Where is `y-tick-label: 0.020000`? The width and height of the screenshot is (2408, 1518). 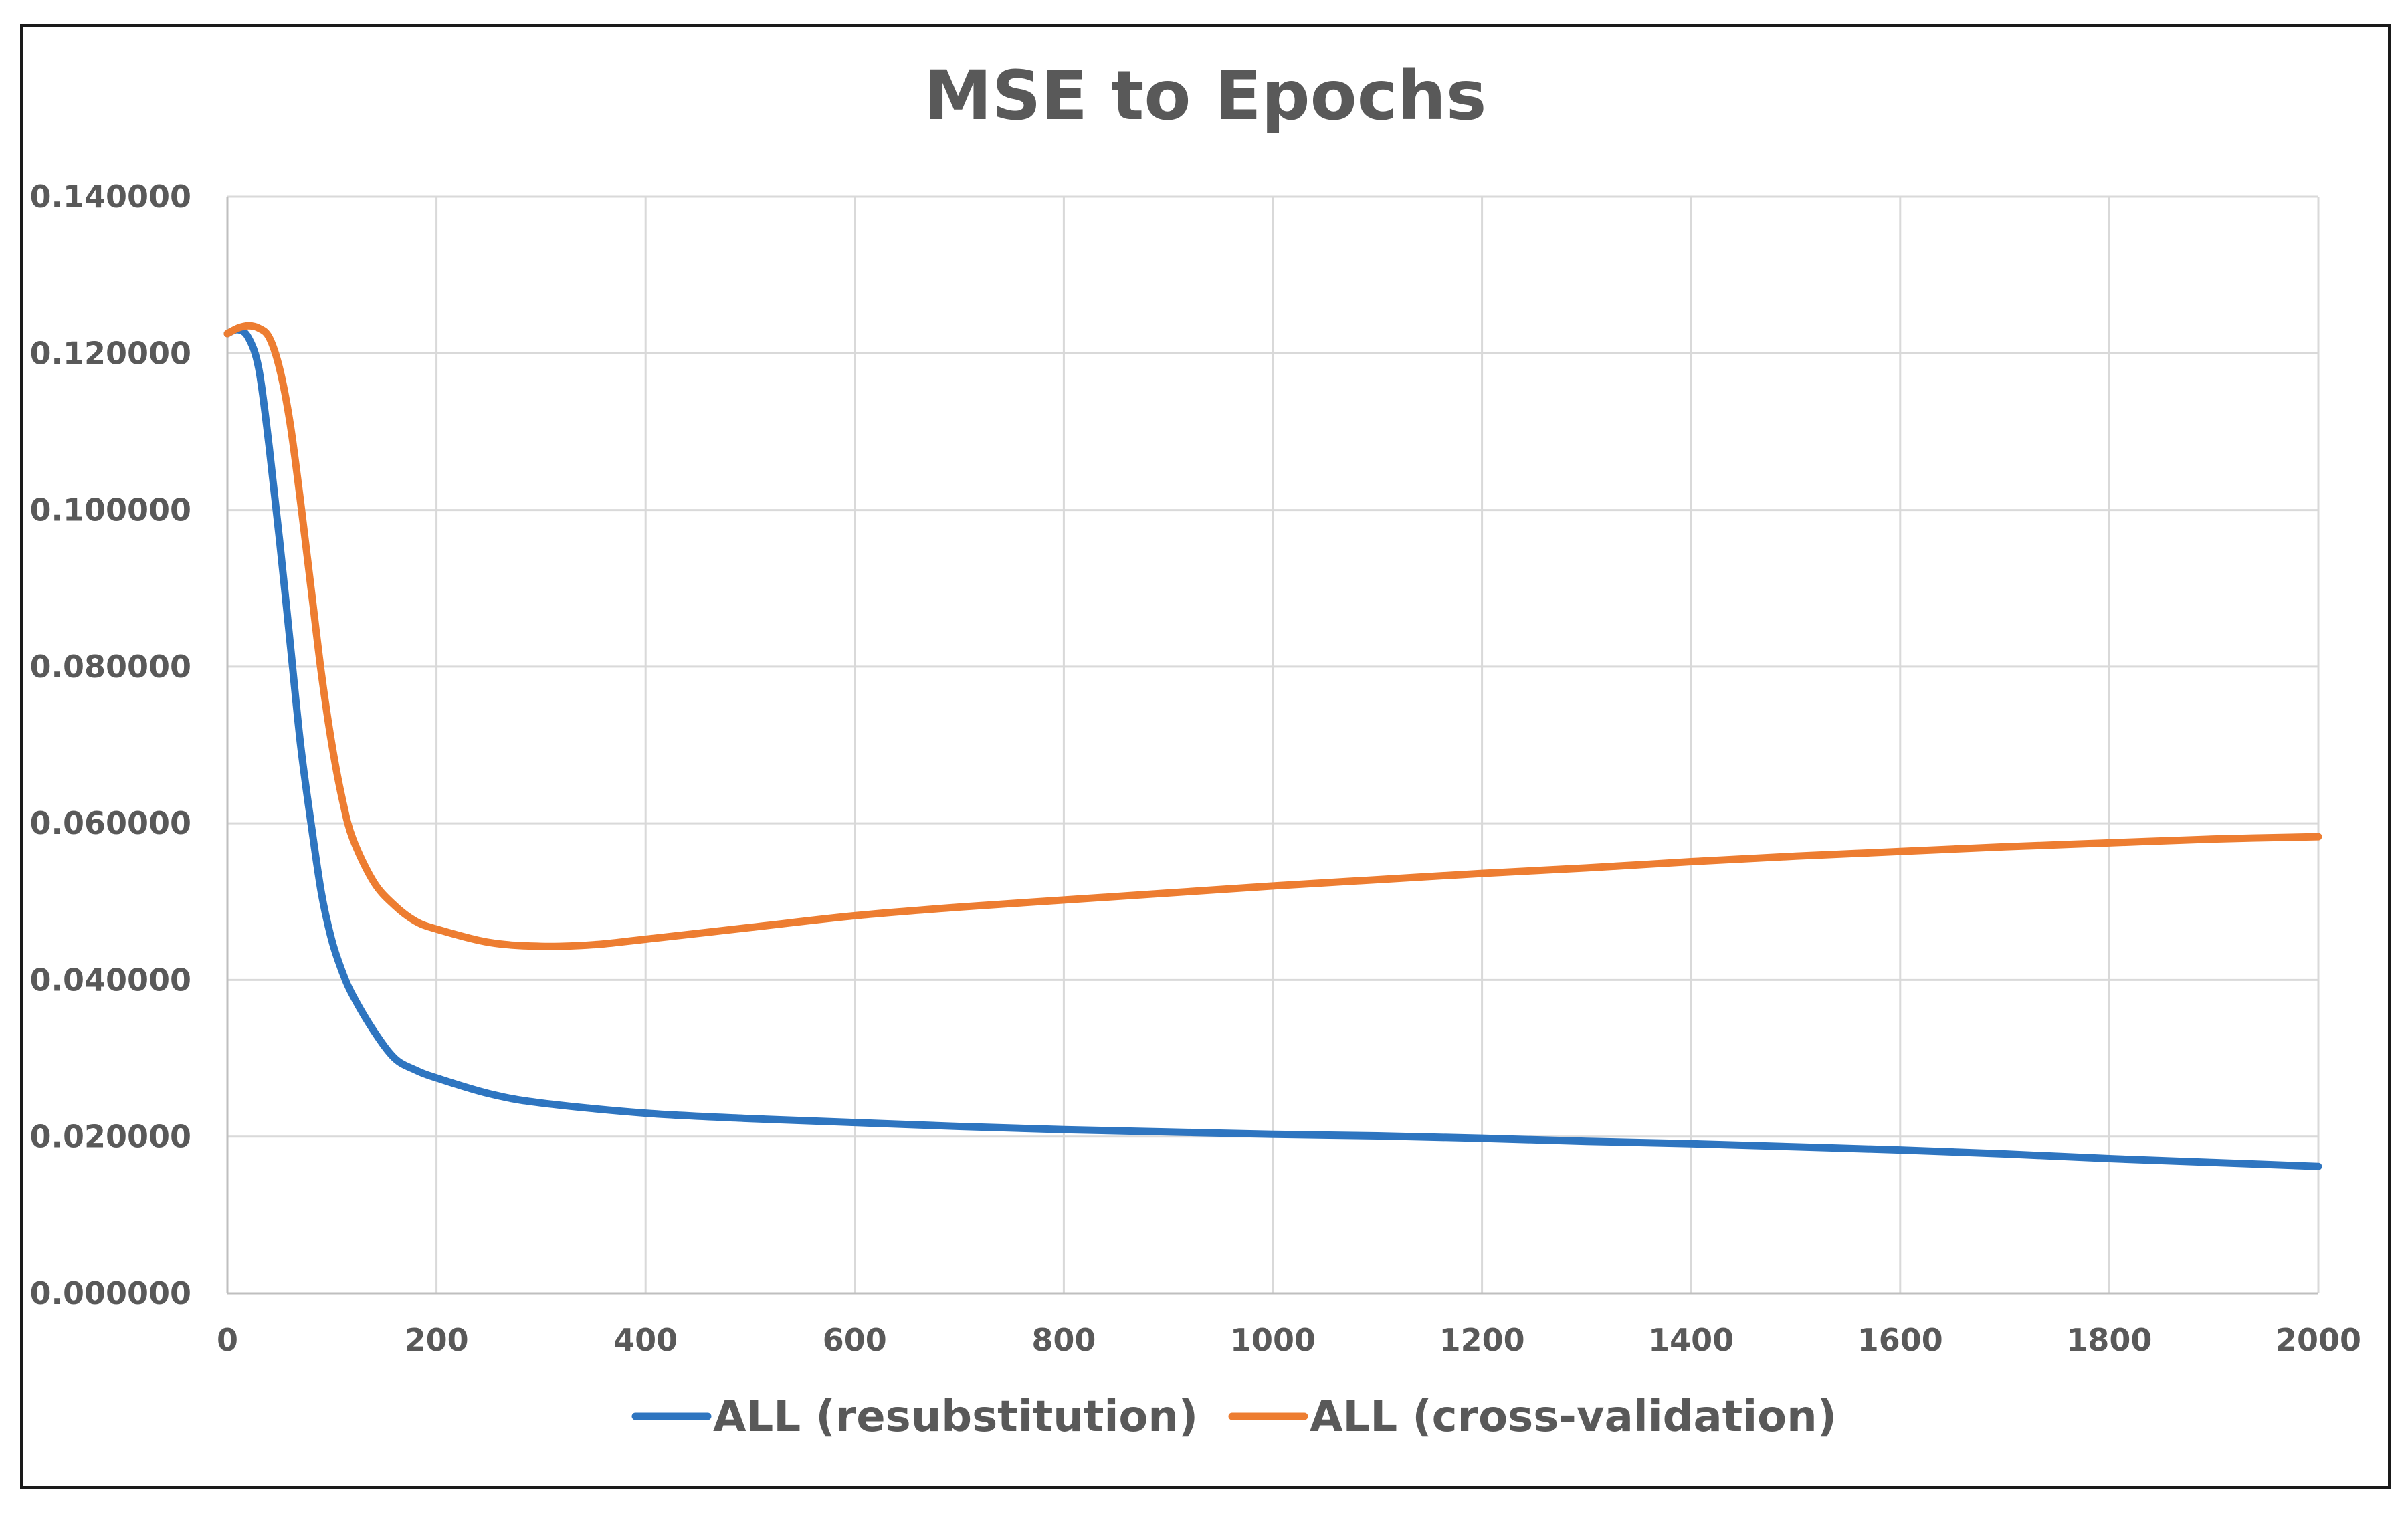
y-tick-label: 0.020000 is located at coordinates (110, 1137).